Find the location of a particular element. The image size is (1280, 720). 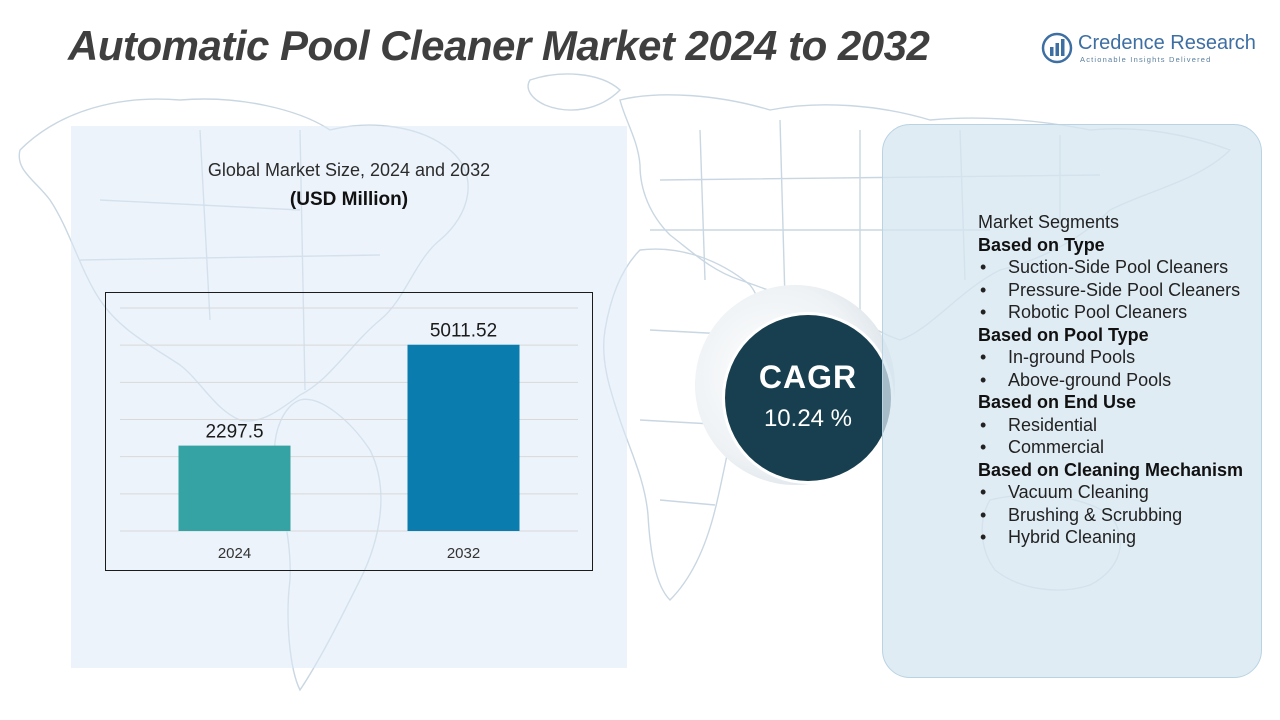

brand-tagline: Actionable Insights Delivered is located at coordinates (1146, 59).